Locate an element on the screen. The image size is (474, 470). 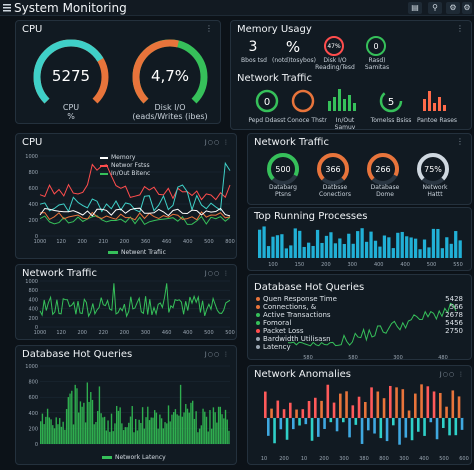
x-tick-label: 400 is located at coordinates (424, 459).